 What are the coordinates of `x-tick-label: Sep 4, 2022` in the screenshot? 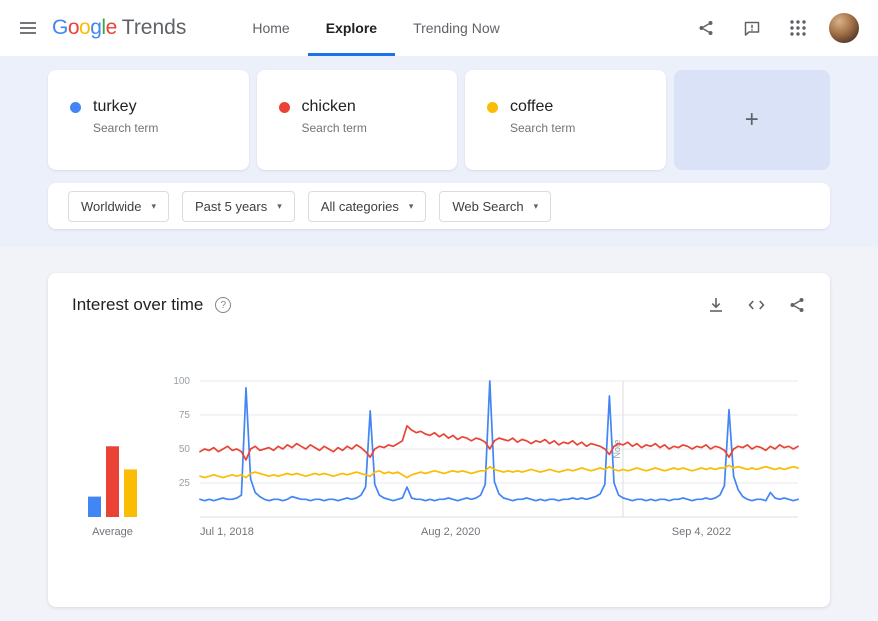 It's located at (701, 532).